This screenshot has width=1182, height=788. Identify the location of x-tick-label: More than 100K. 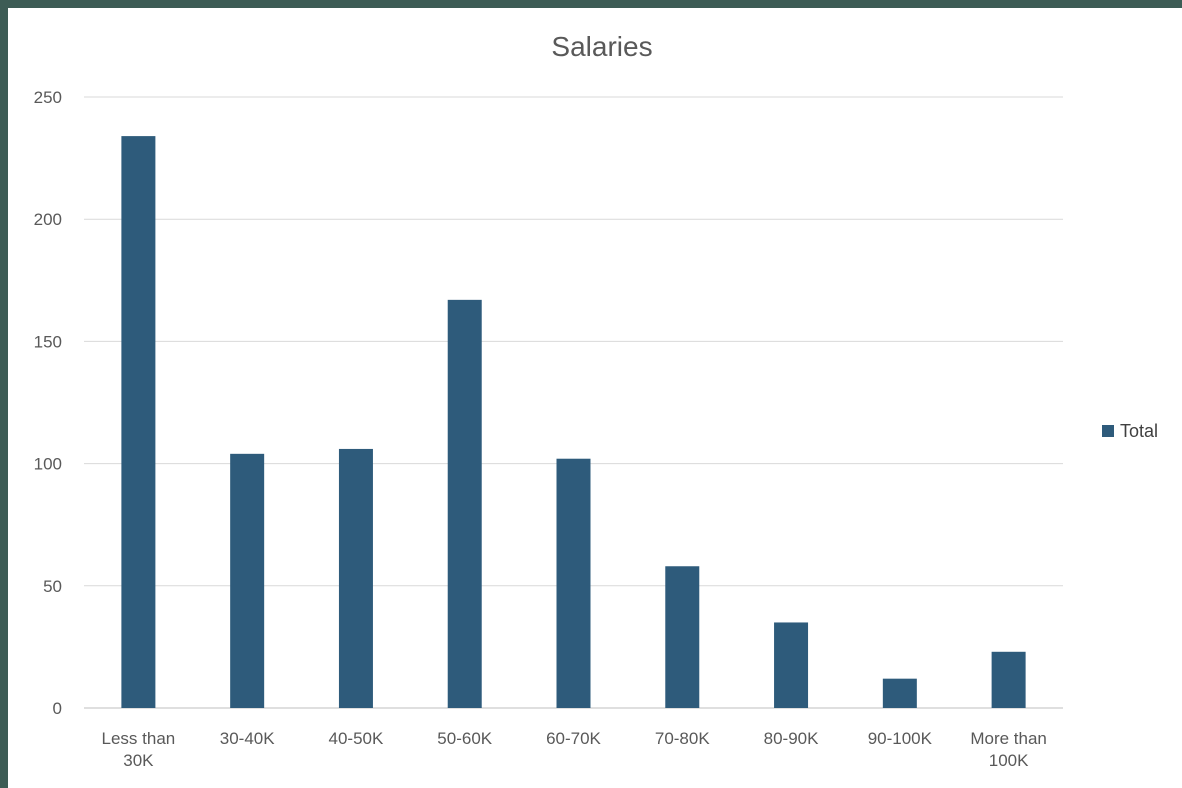
(1008, 749).